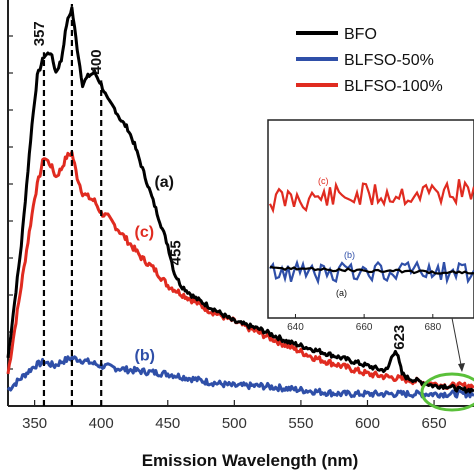 This screenshot has height=474, width=474. Describe the element at coordinates (295, 327) in the screenshot. I see `inset-x-tick-label: 640` at that location.